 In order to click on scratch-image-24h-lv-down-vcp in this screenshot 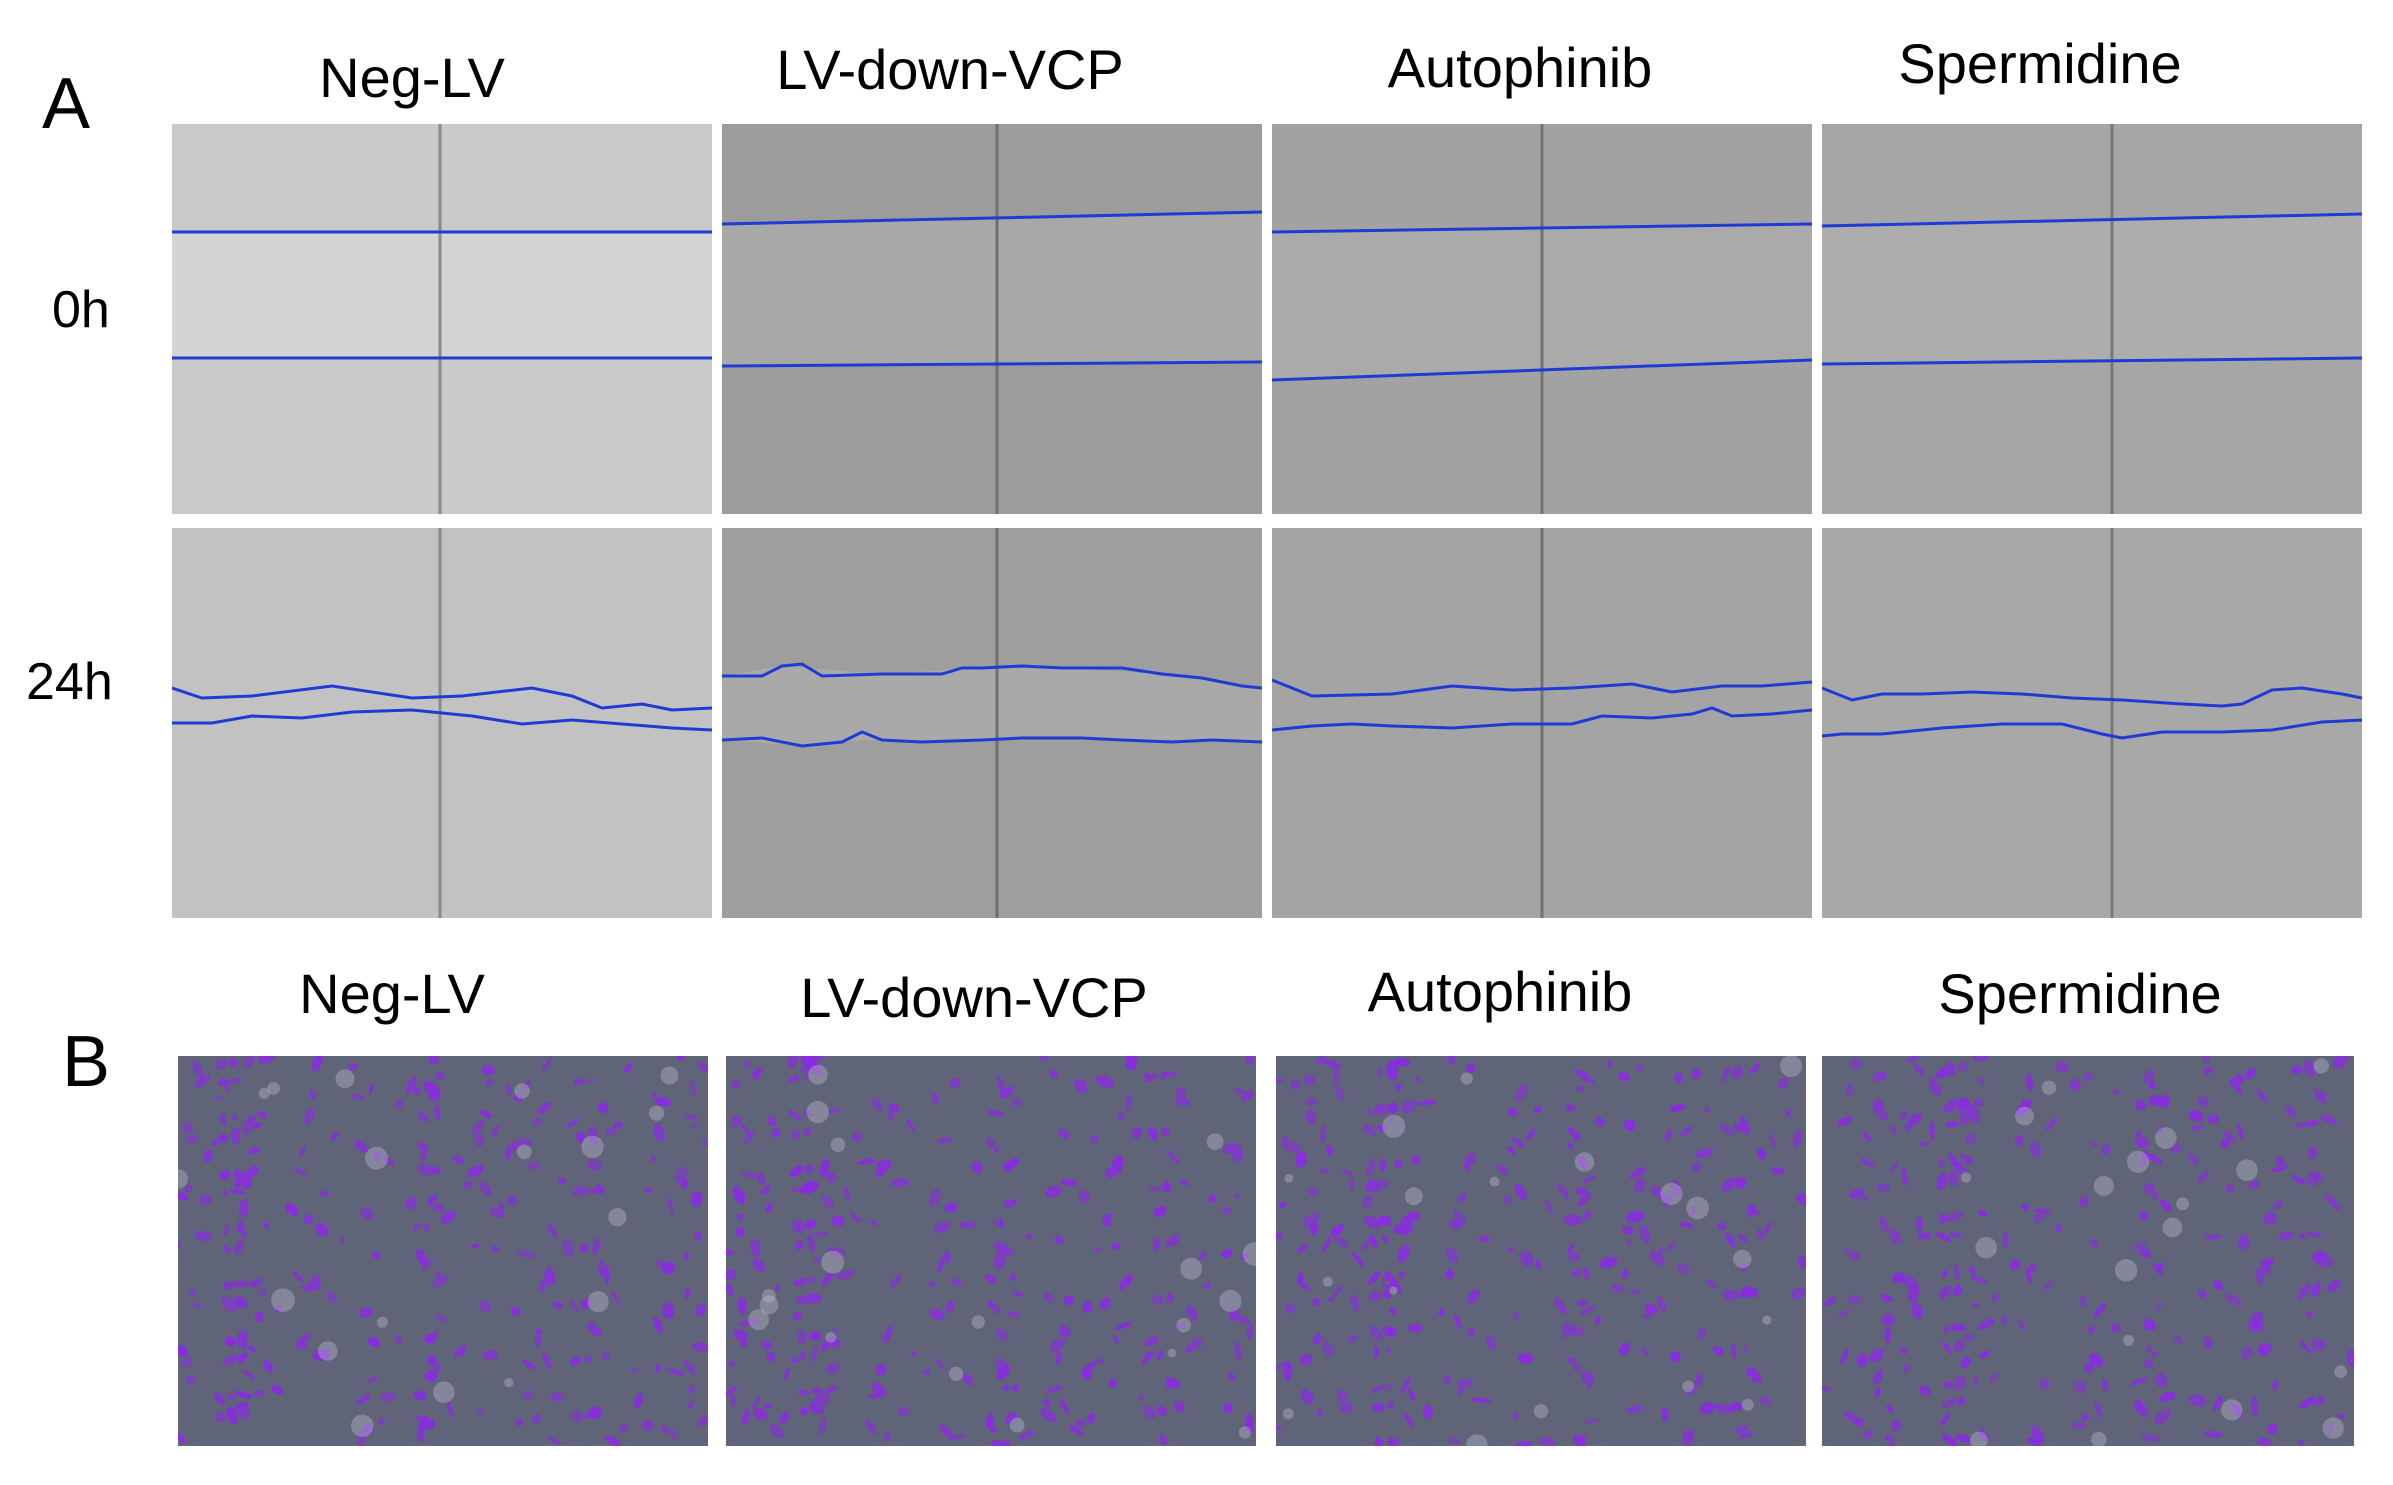, I will do `click(992, 723)`.